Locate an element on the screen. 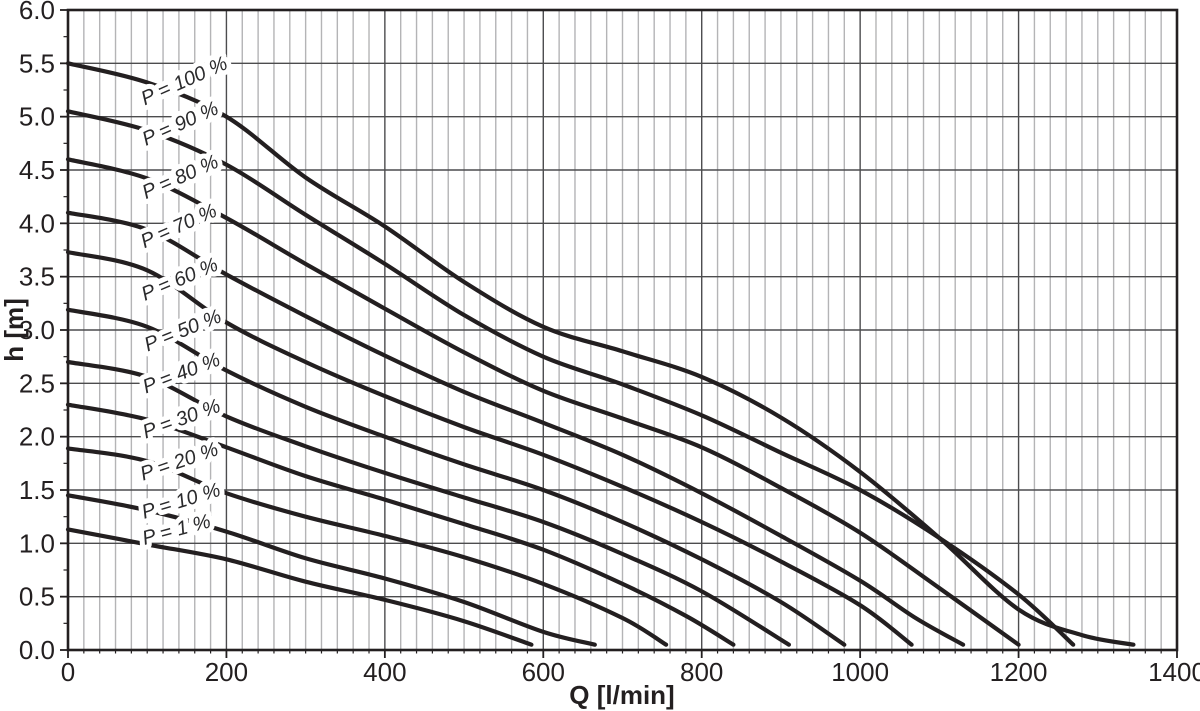 The width and height of the screenshot is (1200, 711). y-tick-label: 1.0 is located at coordinates (37, 543).